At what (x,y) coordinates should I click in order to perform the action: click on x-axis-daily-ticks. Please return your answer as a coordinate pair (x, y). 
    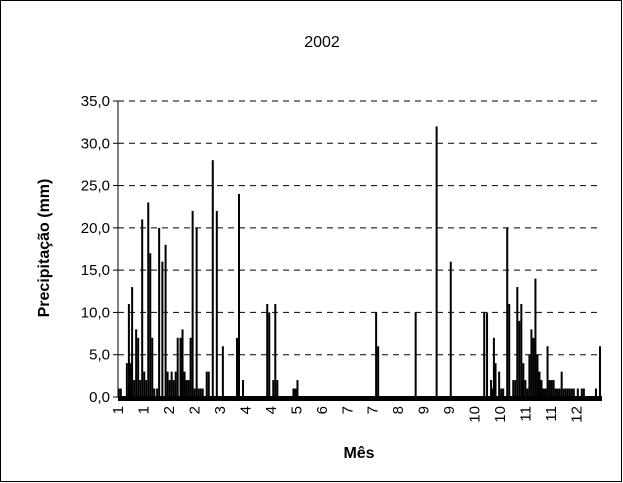
    Looking at the image, I should click on (360, 398).